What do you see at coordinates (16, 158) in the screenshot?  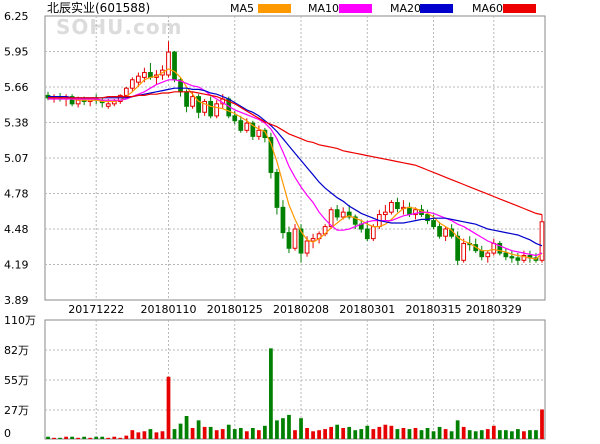 I see `price-tick-label: 5.07` at bounding box center [16, 158].